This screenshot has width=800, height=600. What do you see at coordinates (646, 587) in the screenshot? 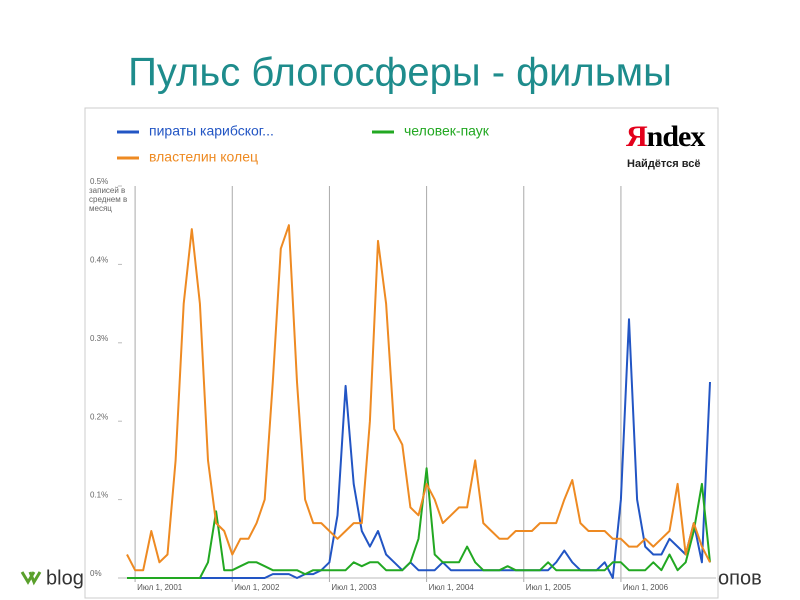
I see `x-tick-label: Июл 1, 2006` at bounding box center [646, 587].